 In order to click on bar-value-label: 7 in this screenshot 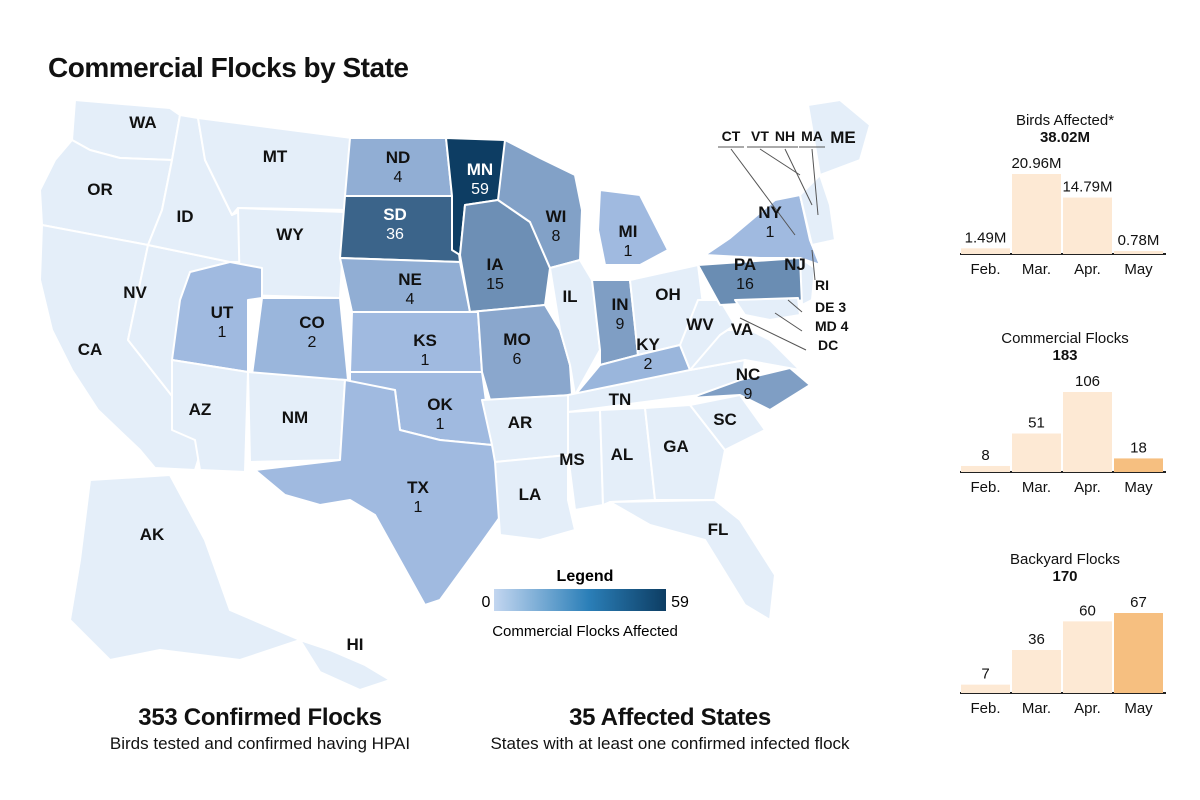, I will do `click(985, 674)`.